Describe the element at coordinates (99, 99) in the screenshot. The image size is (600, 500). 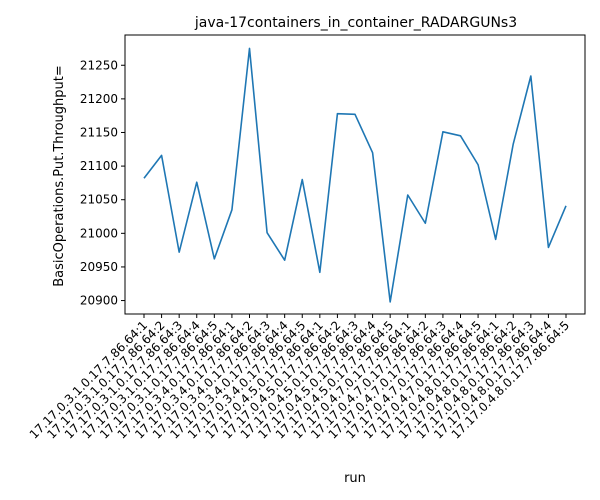
I see `y-tick-label: 21200` at that location.